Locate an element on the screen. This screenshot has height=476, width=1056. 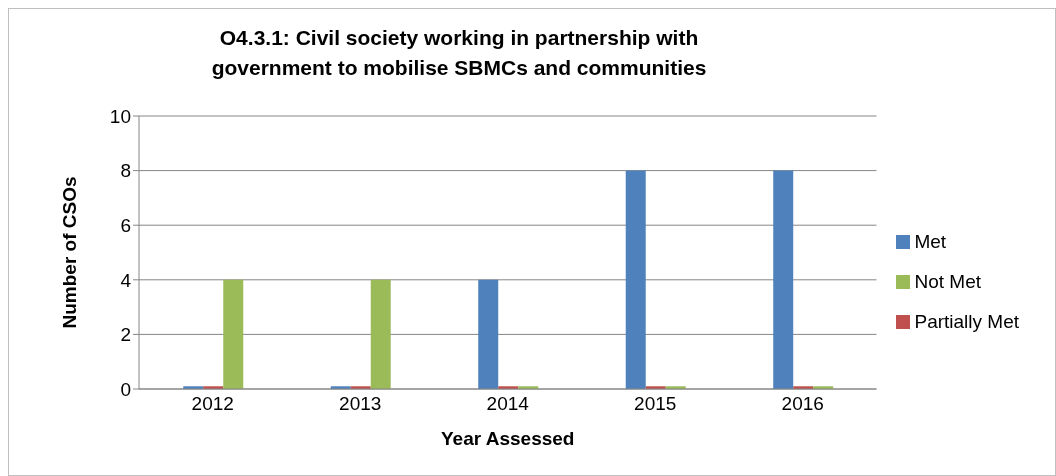
legend-label: Partially Met is located at coordinates (966, 321).